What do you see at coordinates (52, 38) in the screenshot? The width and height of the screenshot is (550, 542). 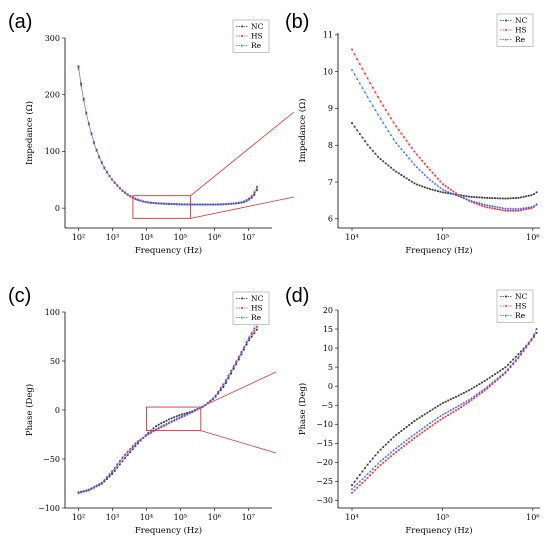 I see `y-tick-label: 300` at bounding box center [52, 38].